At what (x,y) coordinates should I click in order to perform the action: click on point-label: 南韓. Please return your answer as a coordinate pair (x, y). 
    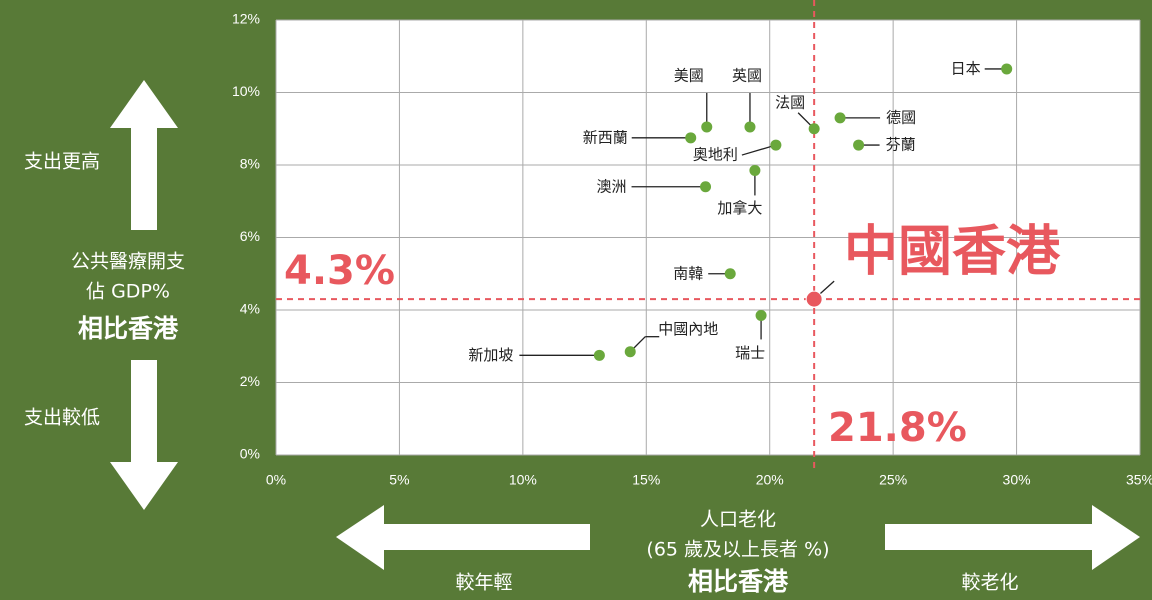
    Looking at the image, I should click on (688, 273).